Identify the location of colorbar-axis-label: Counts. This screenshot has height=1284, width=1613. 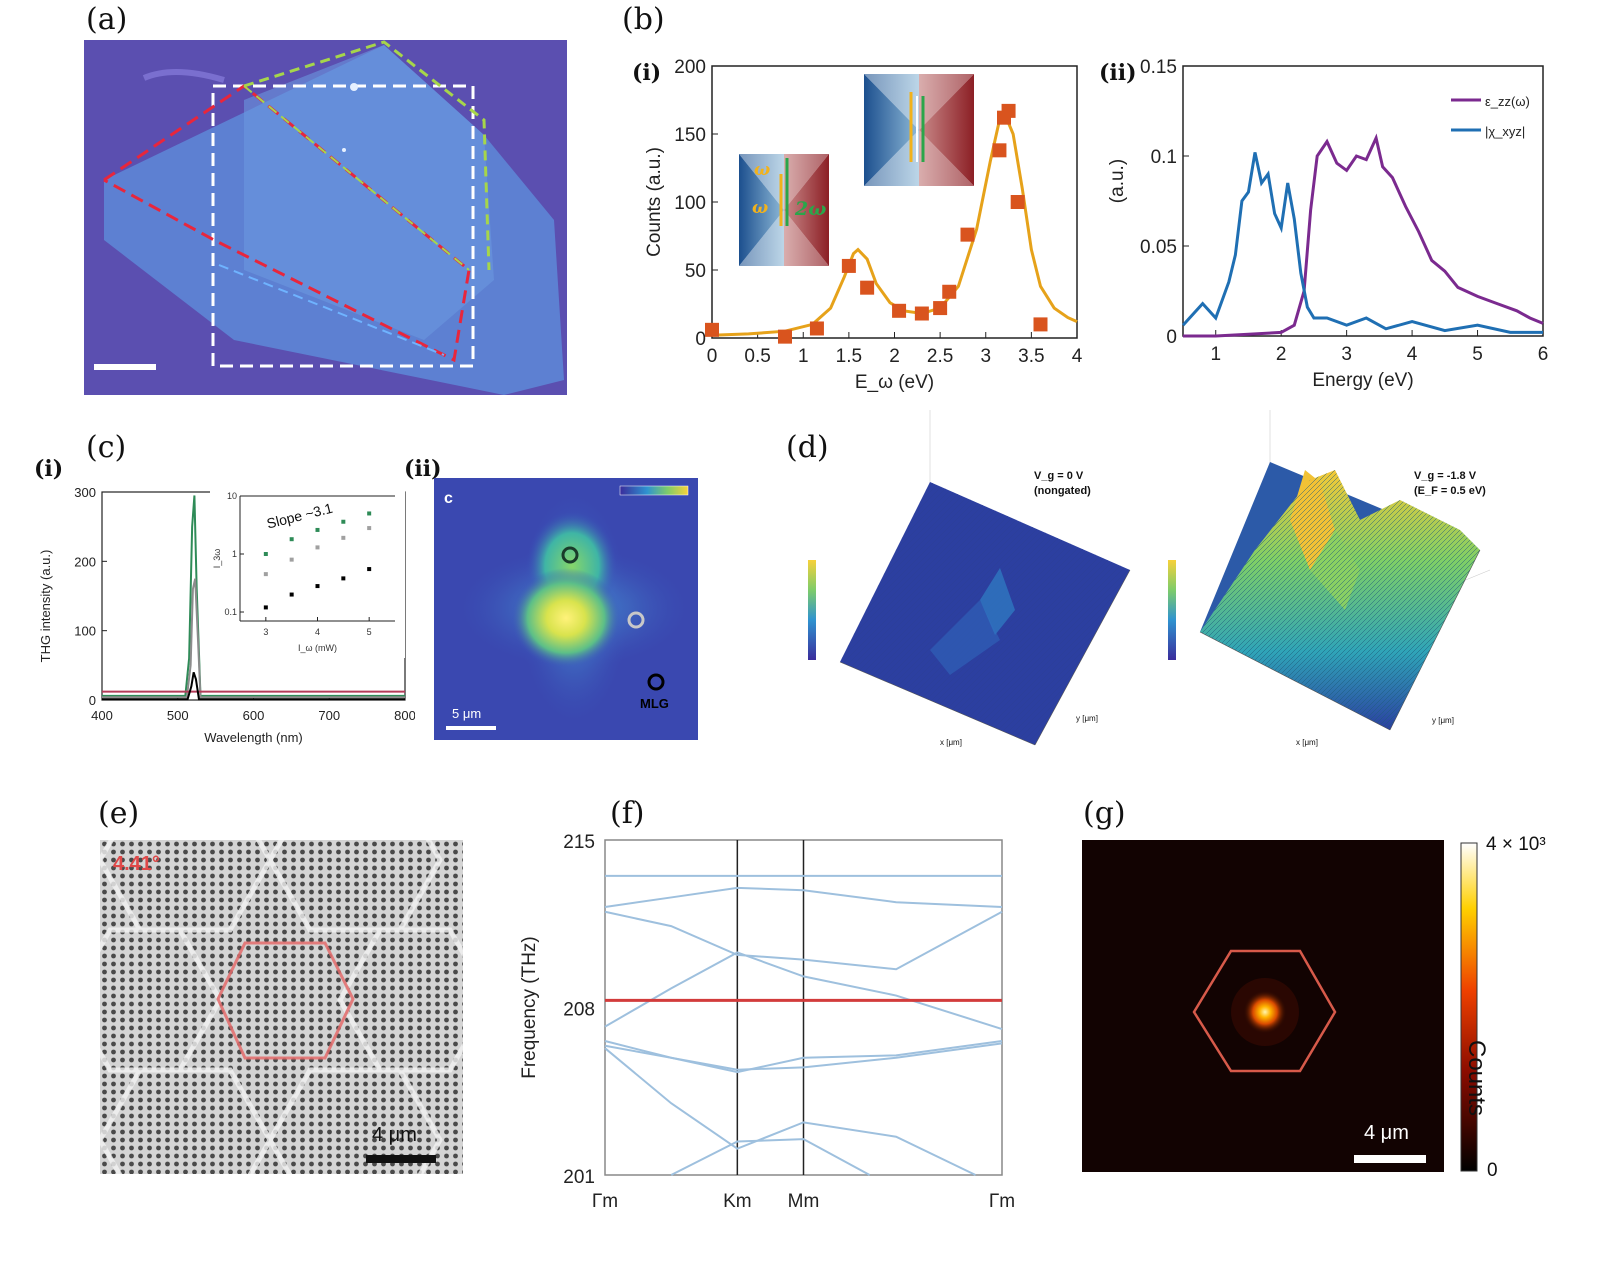
(1476, 1078).